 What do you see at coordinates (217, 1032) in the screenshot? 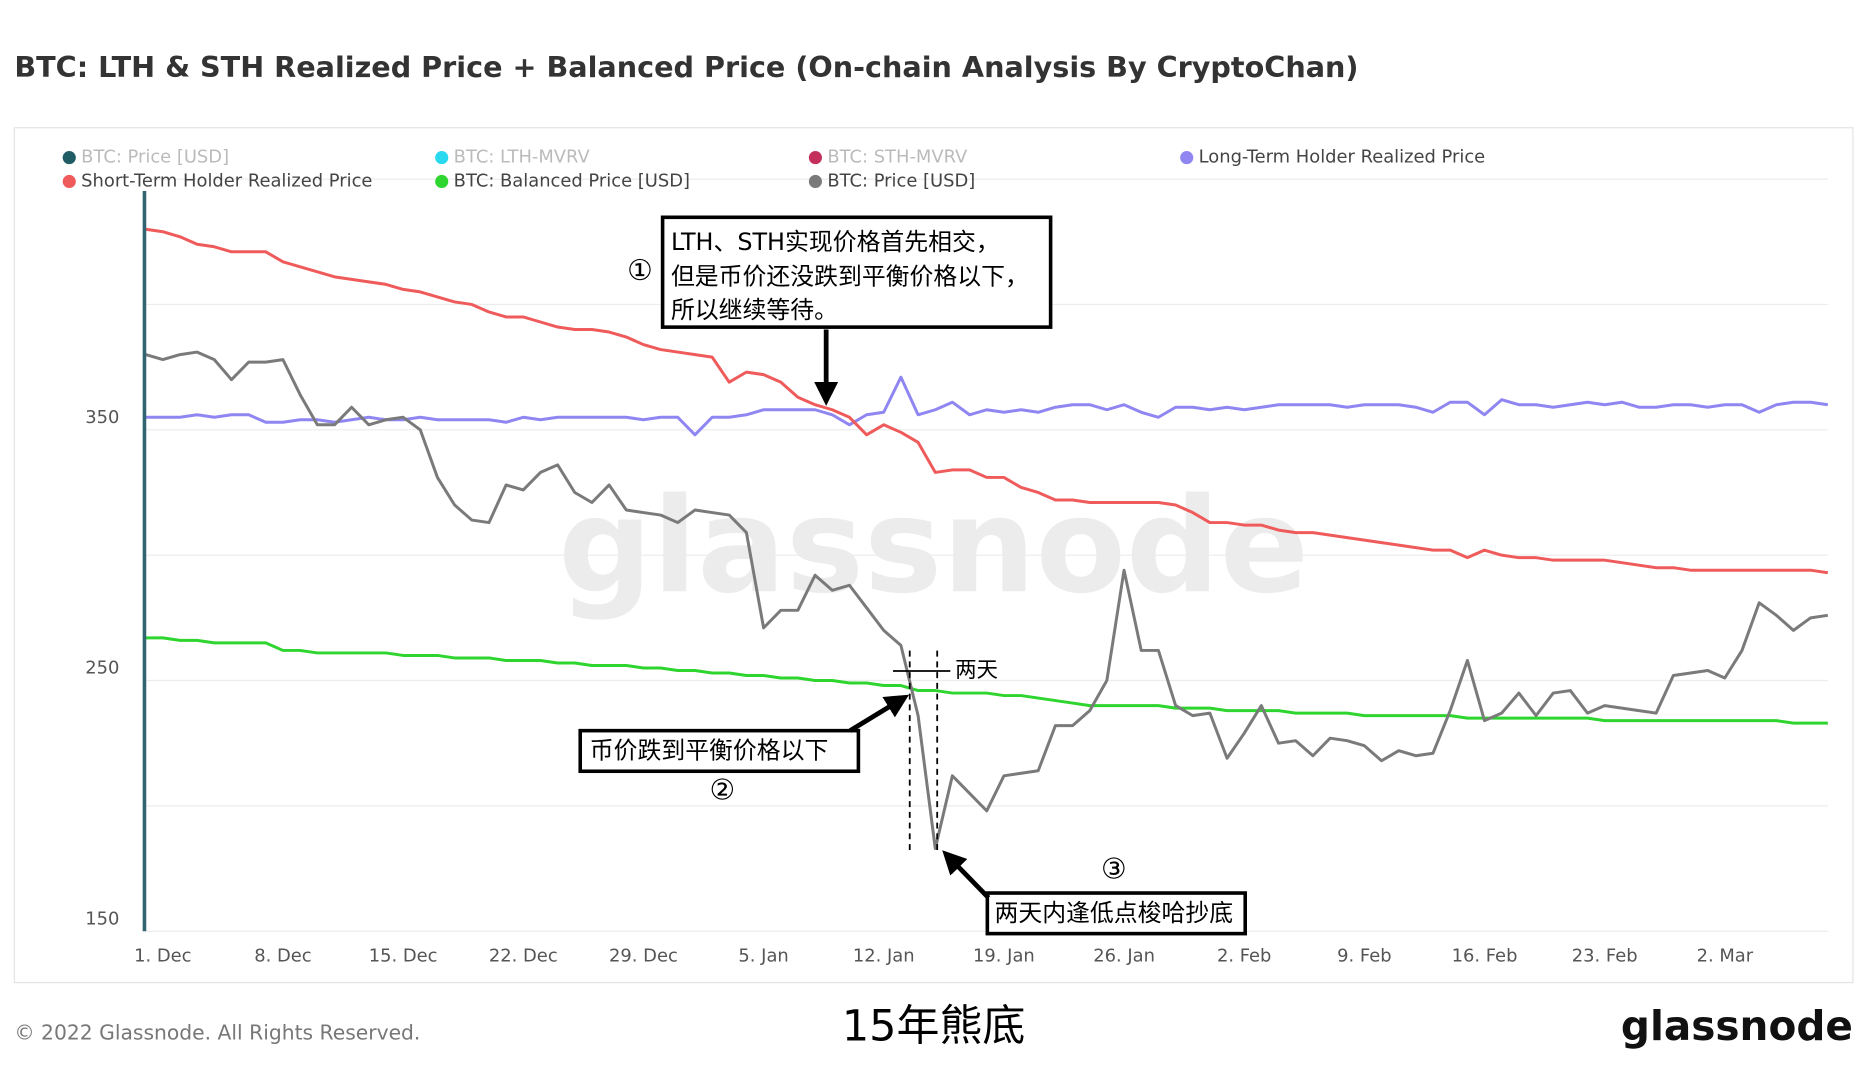
I see `copyright: © 2022 Glassnode. All Rights Reserved.` at bounding box center [217, 1032].